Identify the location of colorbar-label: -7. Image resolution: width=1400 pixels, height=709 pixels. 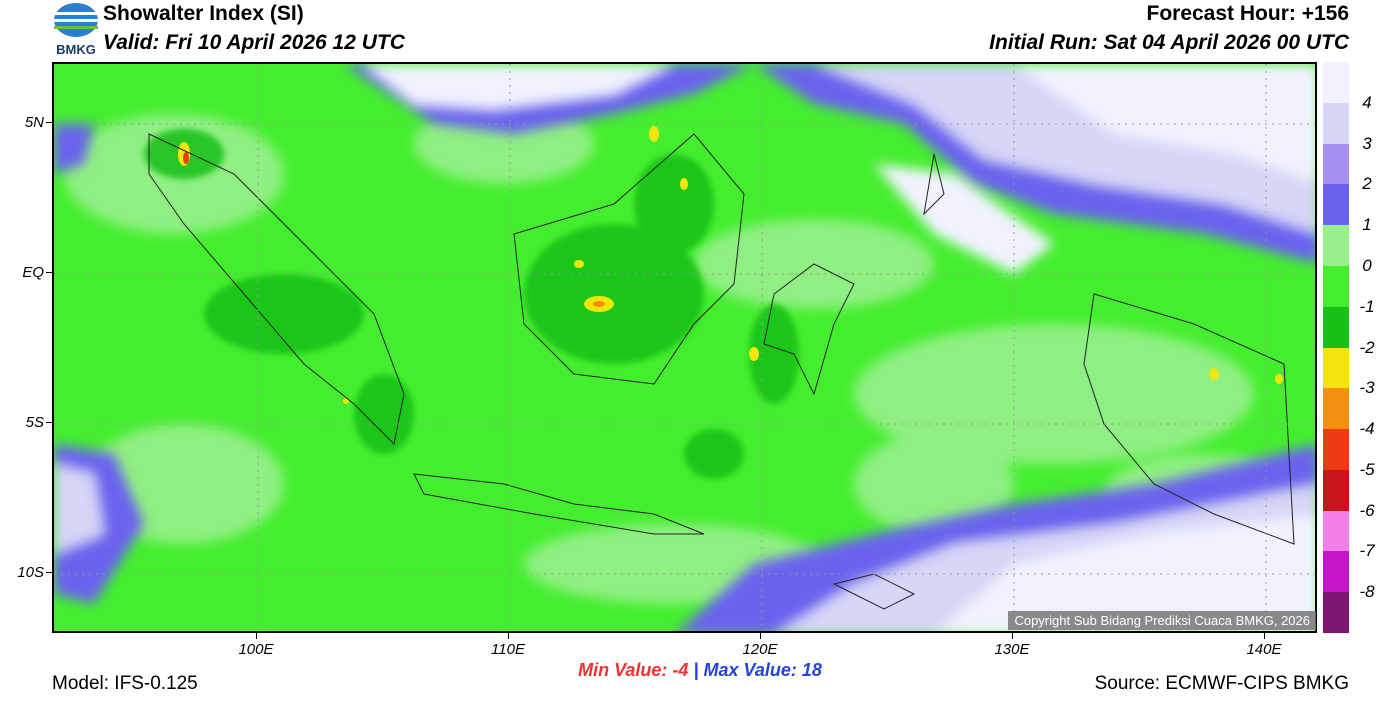
(1367, 551).